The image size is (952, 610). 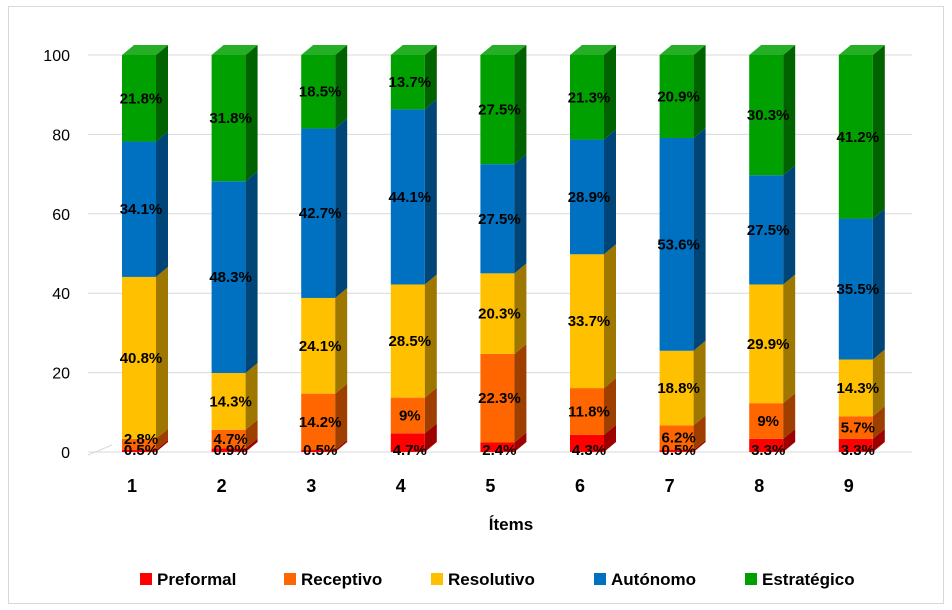 I want to click on y-tick-label: 0, so click(x=65, y=453).